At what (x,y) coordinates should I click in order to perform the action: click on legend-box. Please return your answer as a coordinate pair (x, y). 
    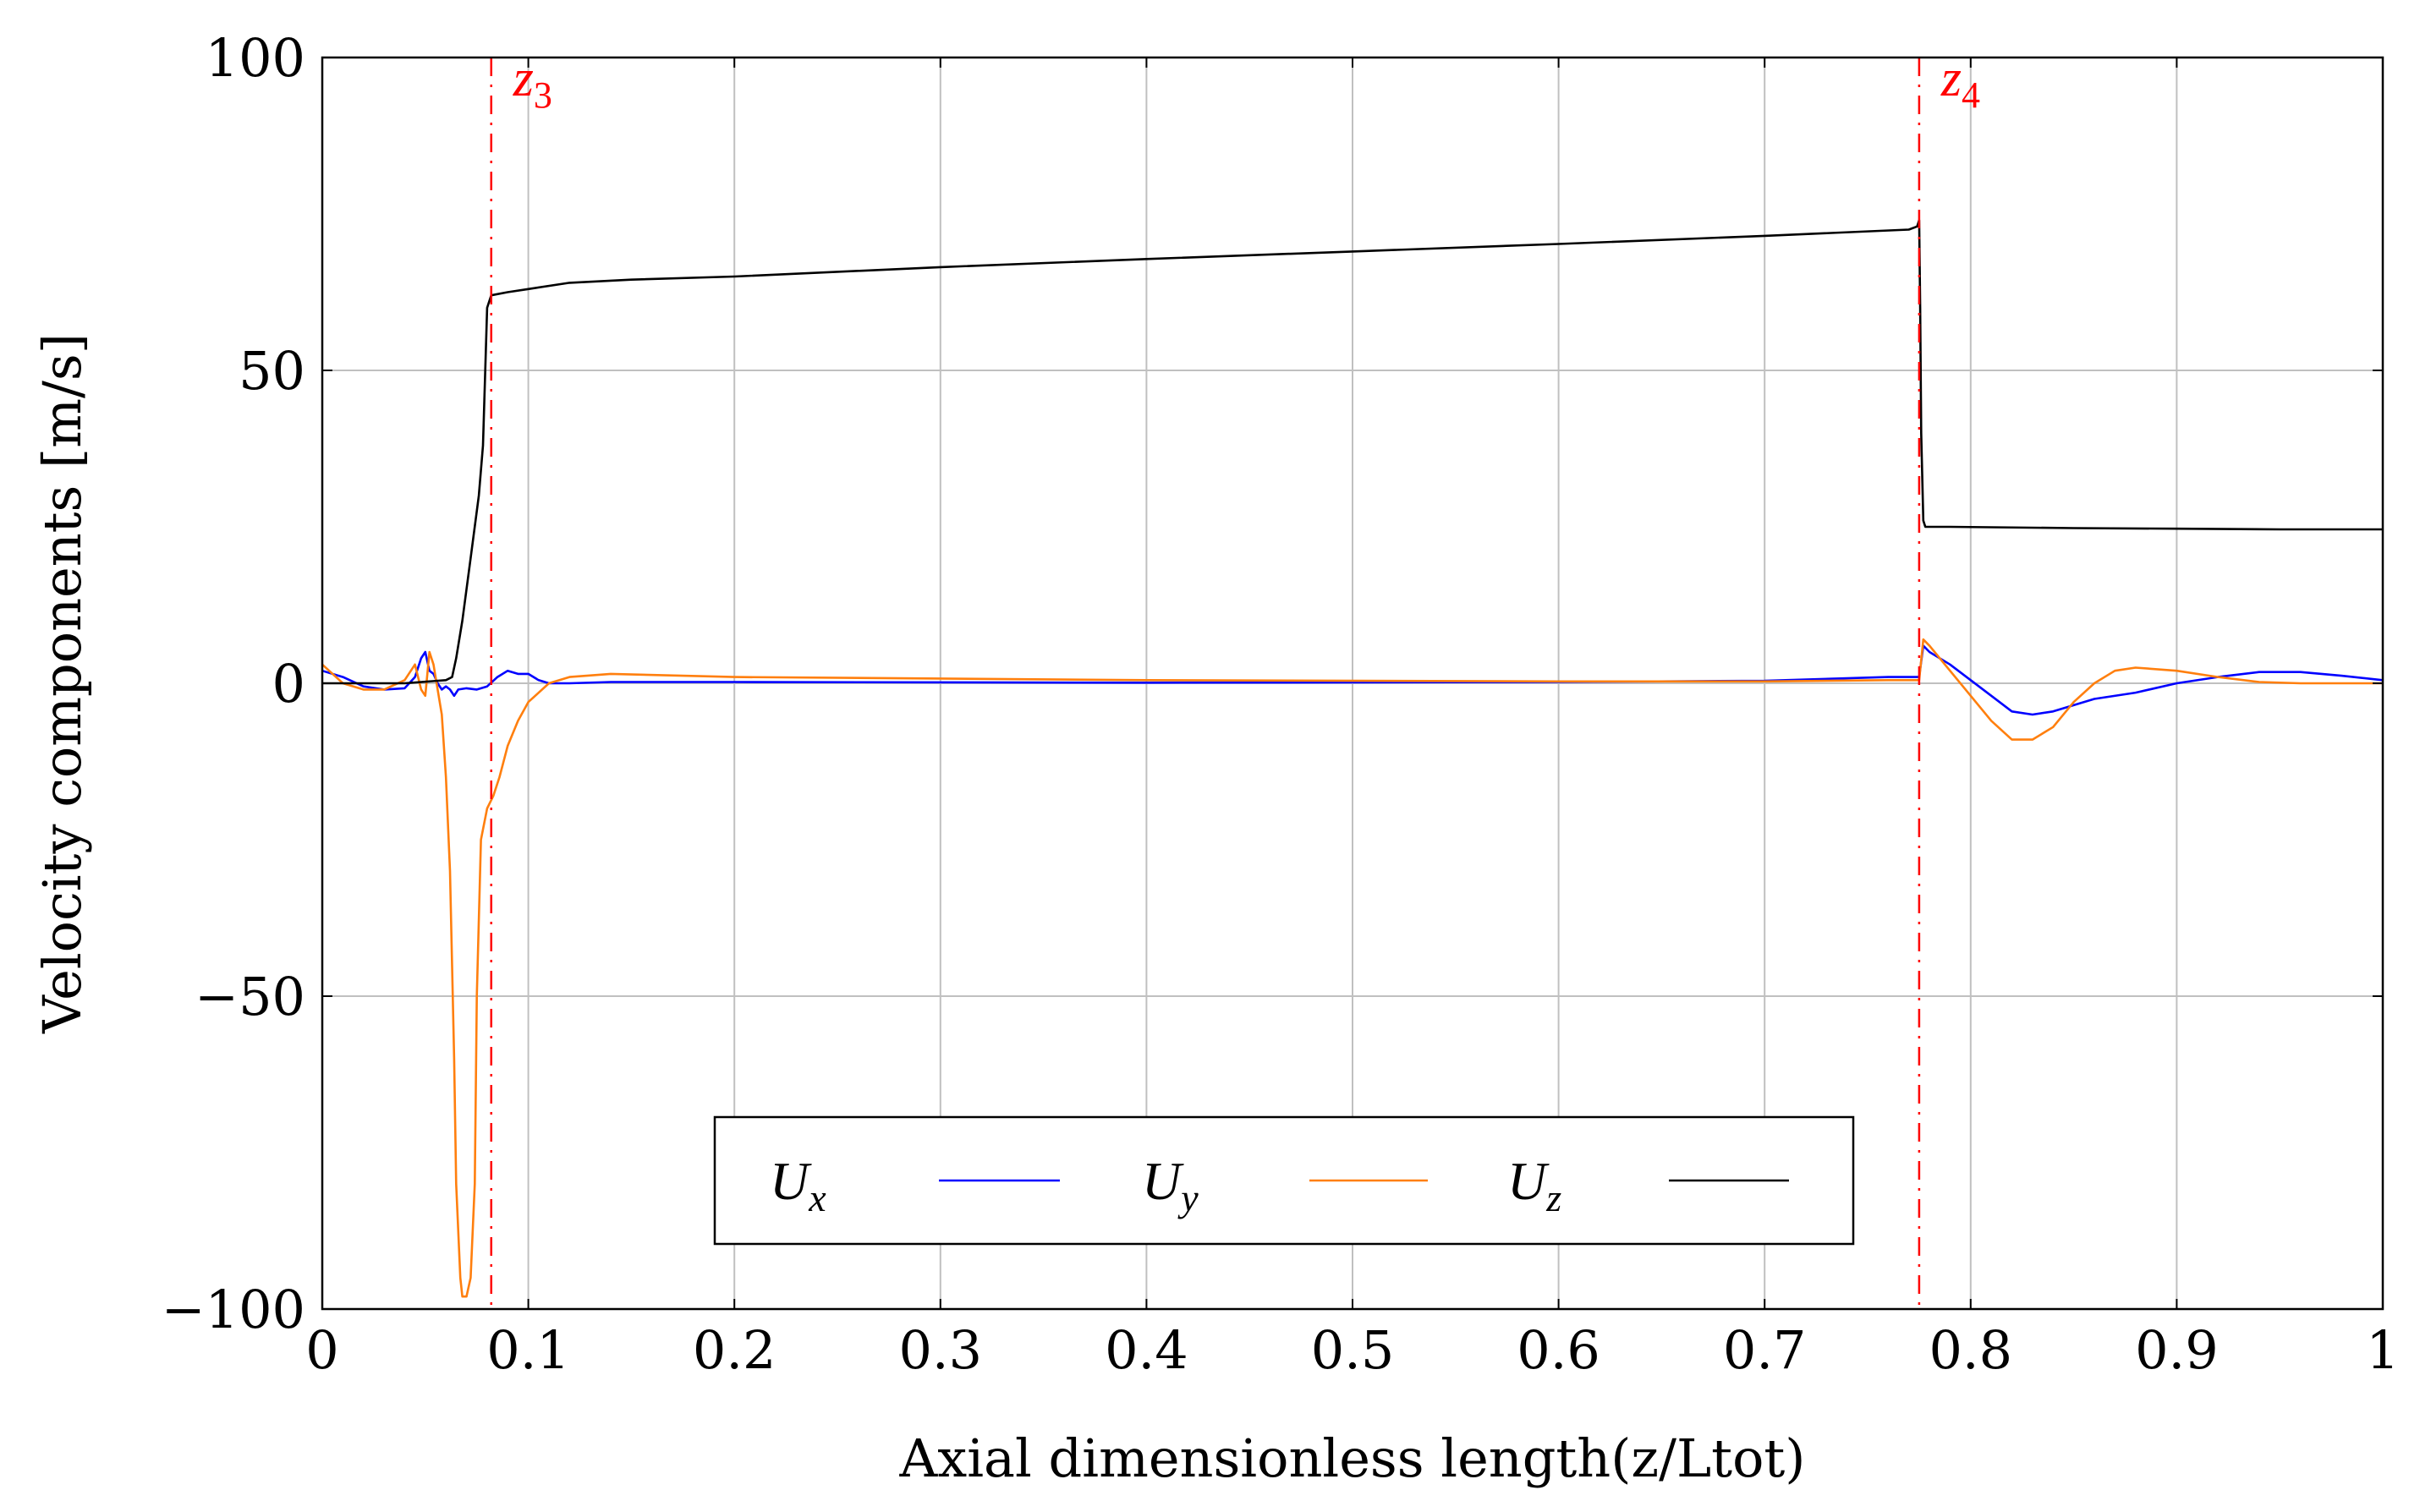
    Looking at the image, I should click on (1284, 1180).